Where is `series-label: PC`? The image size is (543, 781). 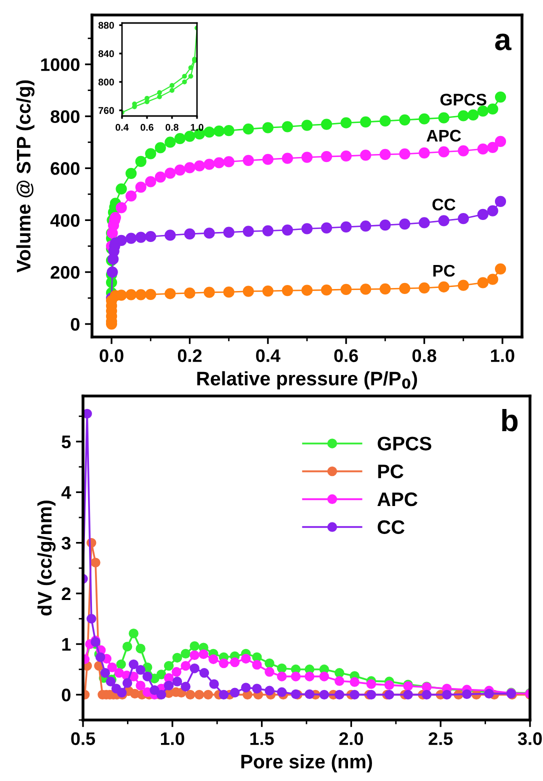 series-label: PC is located at coordinates (444, 270).